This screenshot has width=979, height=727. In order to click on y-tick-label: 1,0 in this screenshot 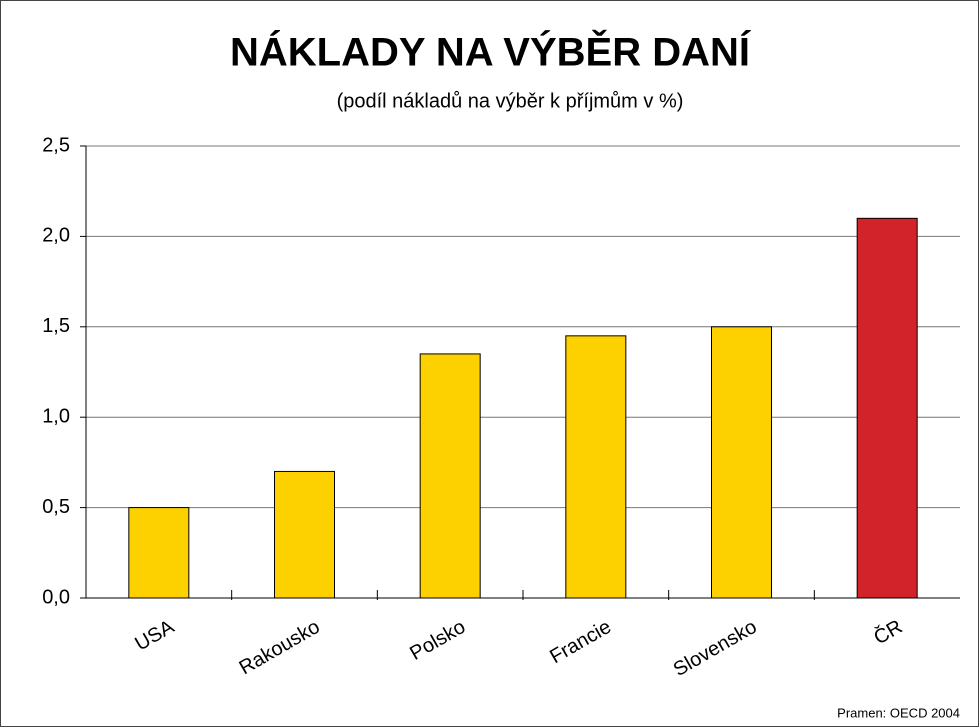, I will do `click(56, 416)`.